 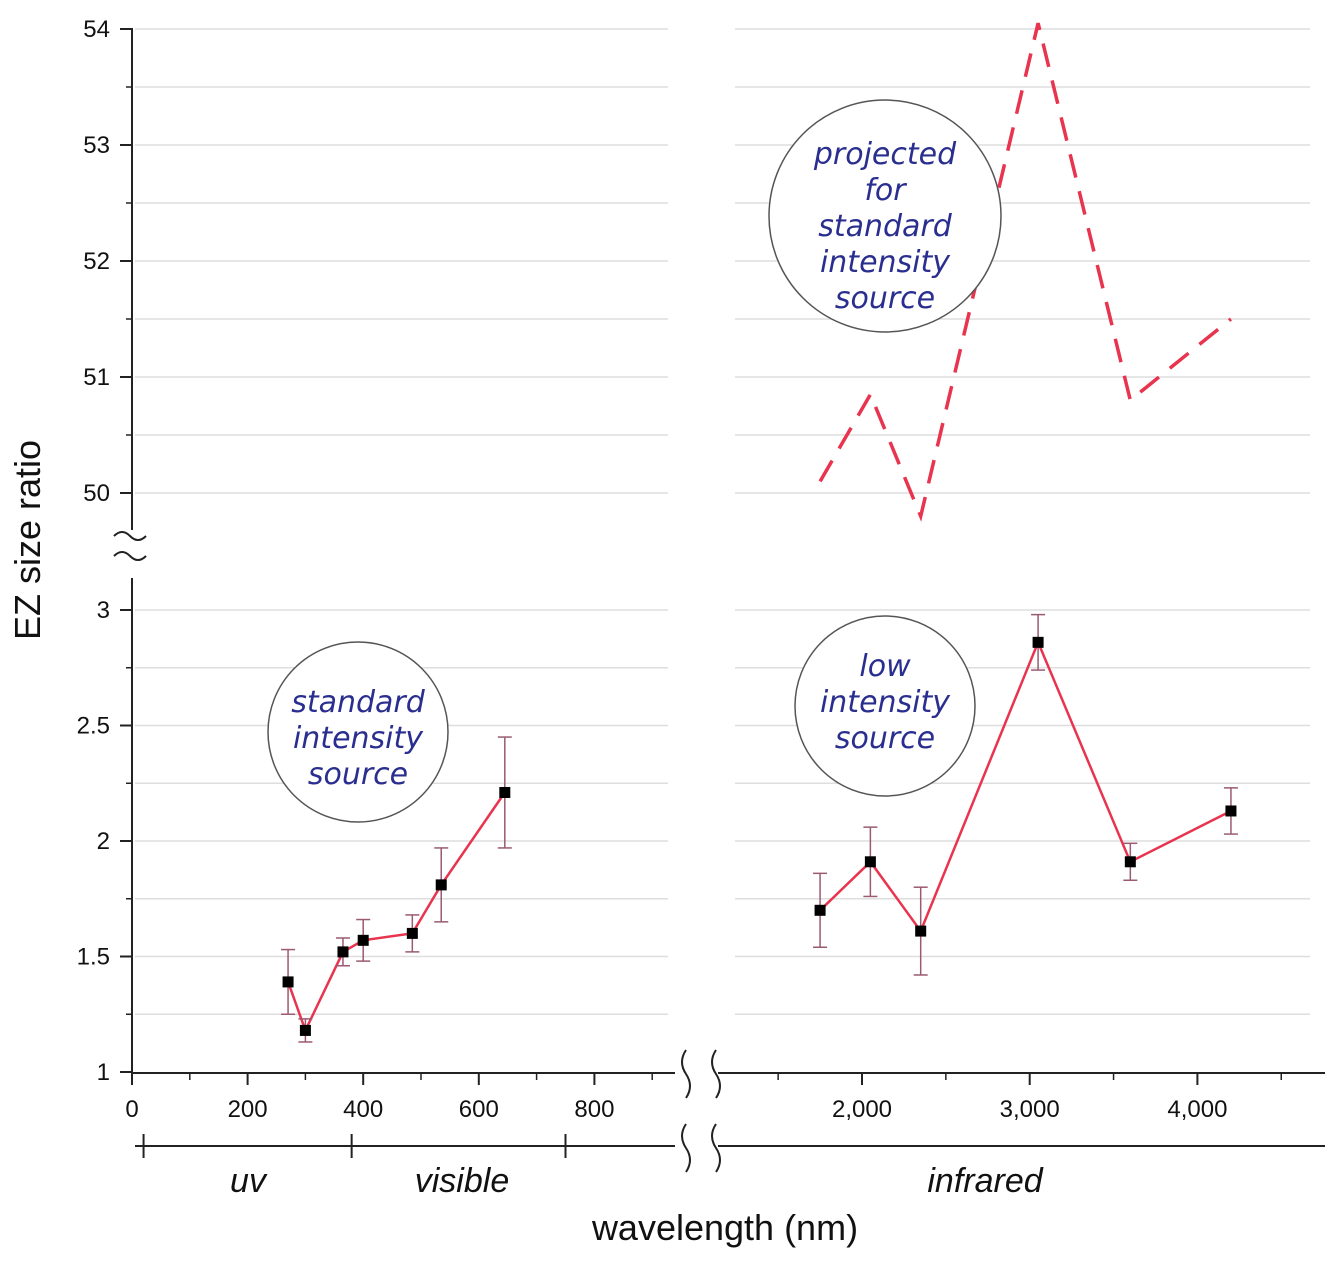 What do you see at coordinates (985, 1181) in the screenshot?
I see `region-label-infrared: infrared` at bounding box center [985, 1181].